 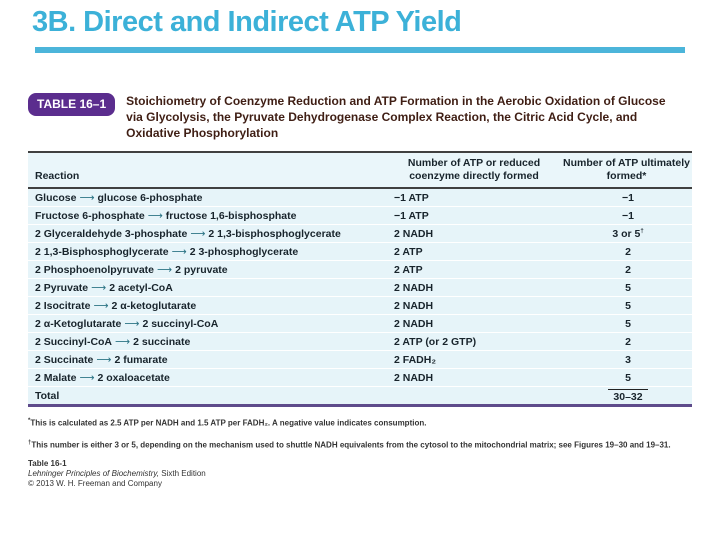 I want to click on reaction-product: 2 1,3-bisphosphoglycerate, so click(x=274, y=233).